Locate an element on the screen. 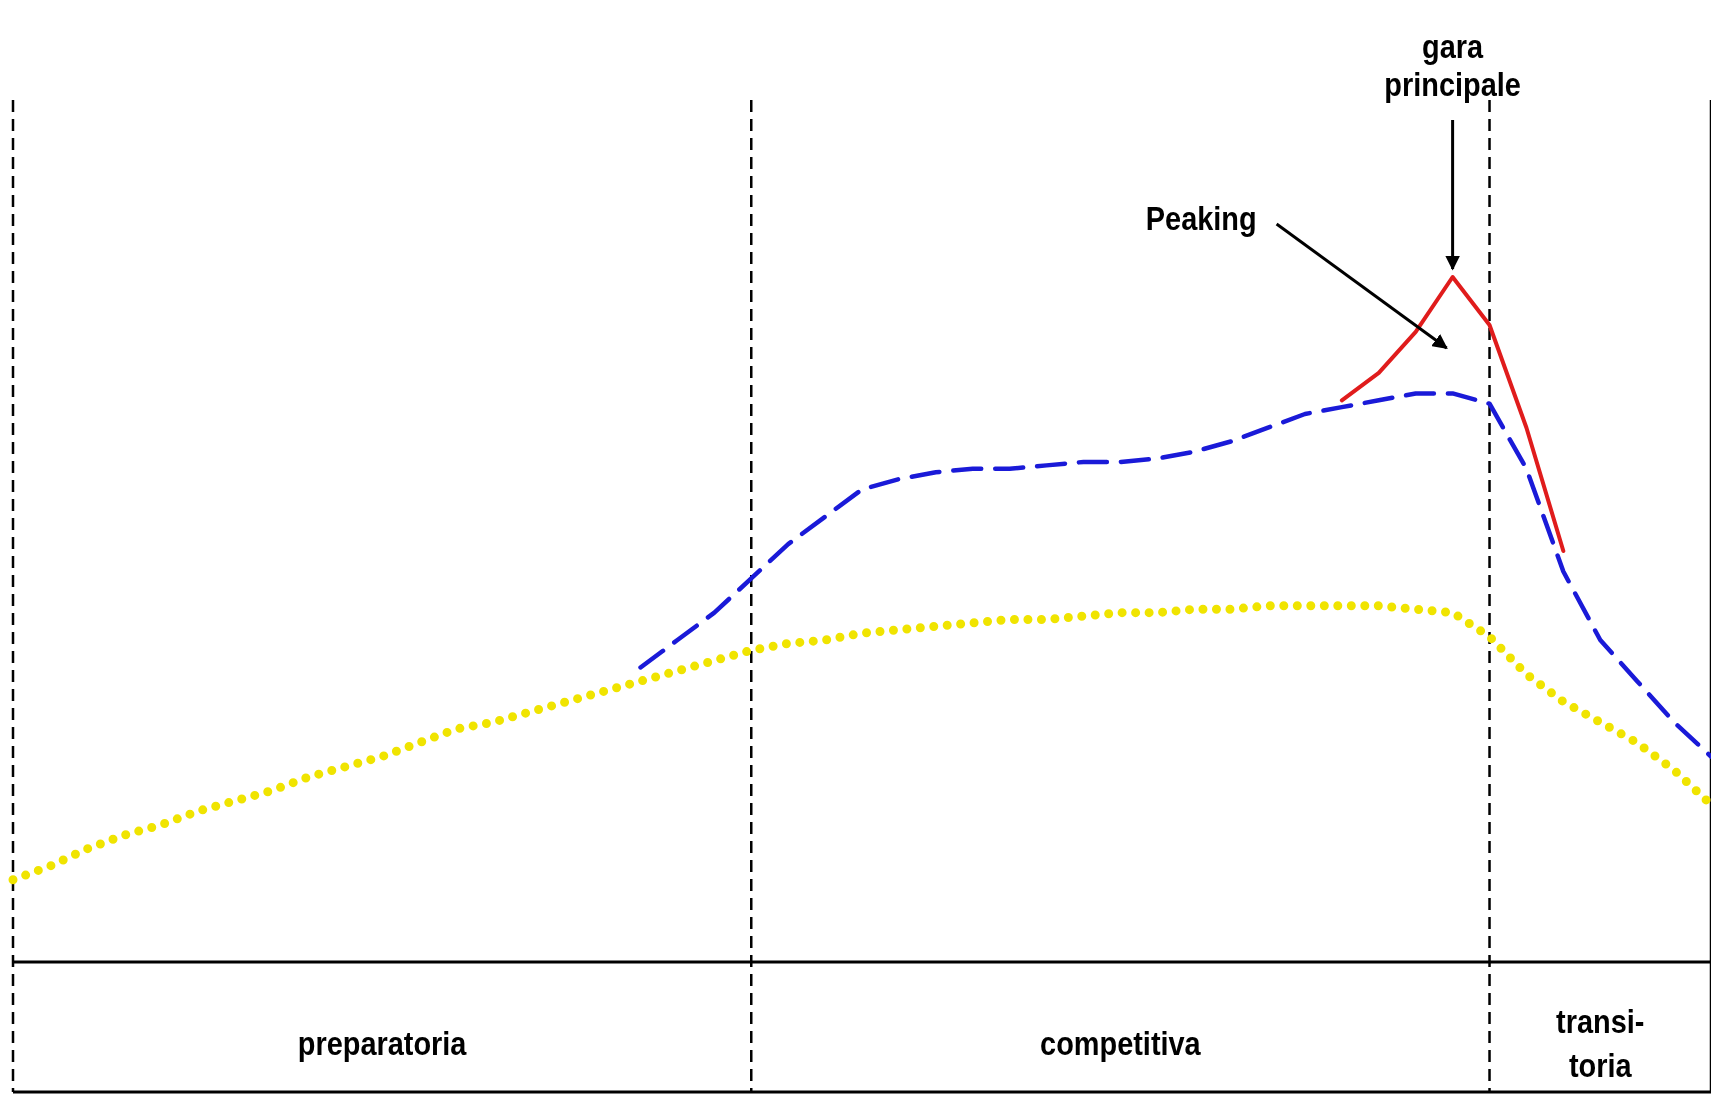 The image size is (1719, 1102). text: Peaking is located at coordinates (1201, 218).